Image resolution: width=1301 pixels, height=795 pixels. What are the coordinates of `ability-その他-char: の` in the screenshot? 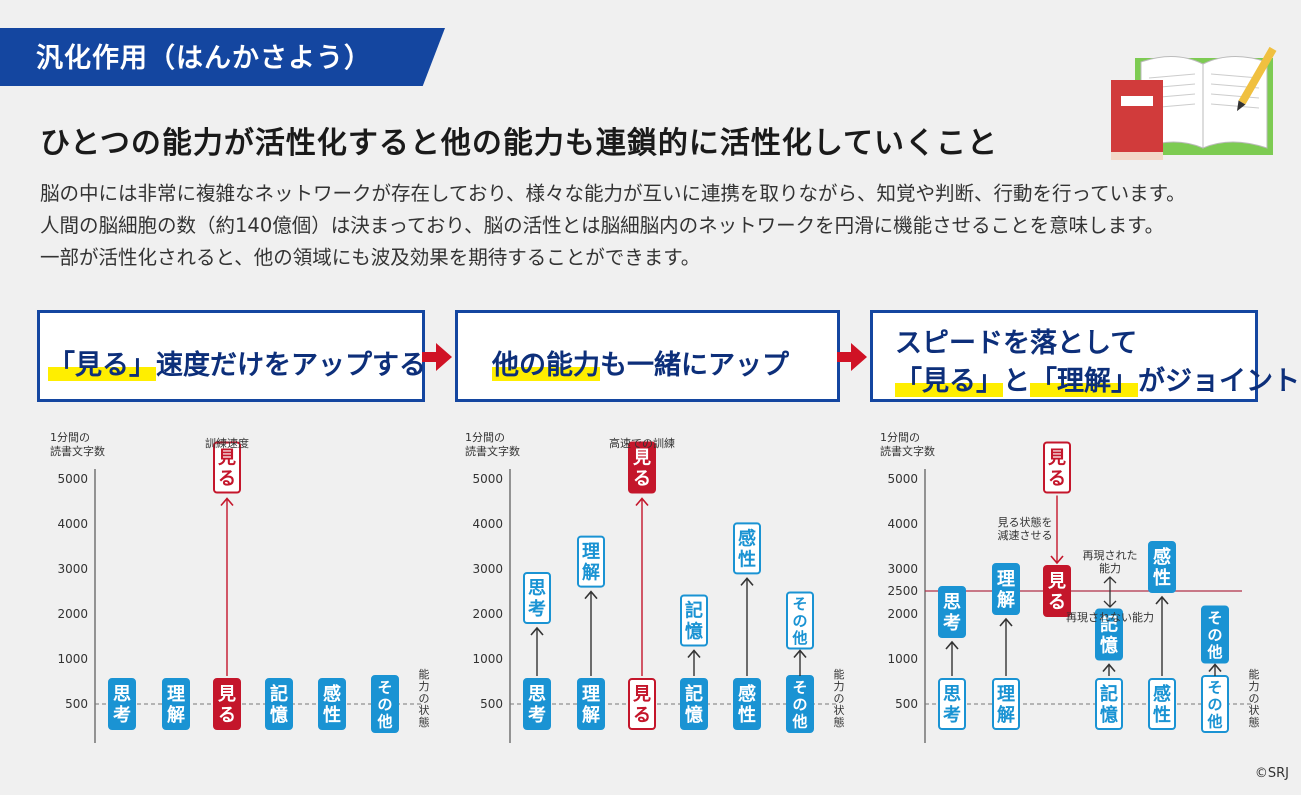 It's located at (384, 704).